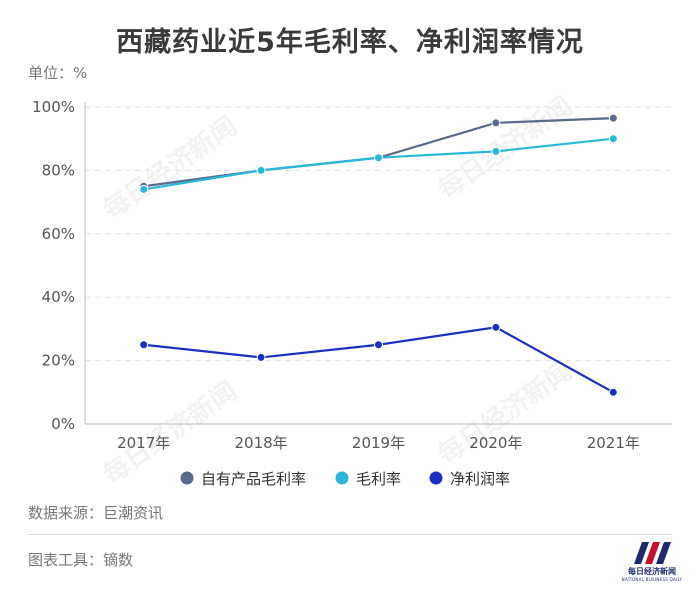  I want to click on chart-title: 西藏药业近5年毛利率、净利润率情况, so click(350, 42).